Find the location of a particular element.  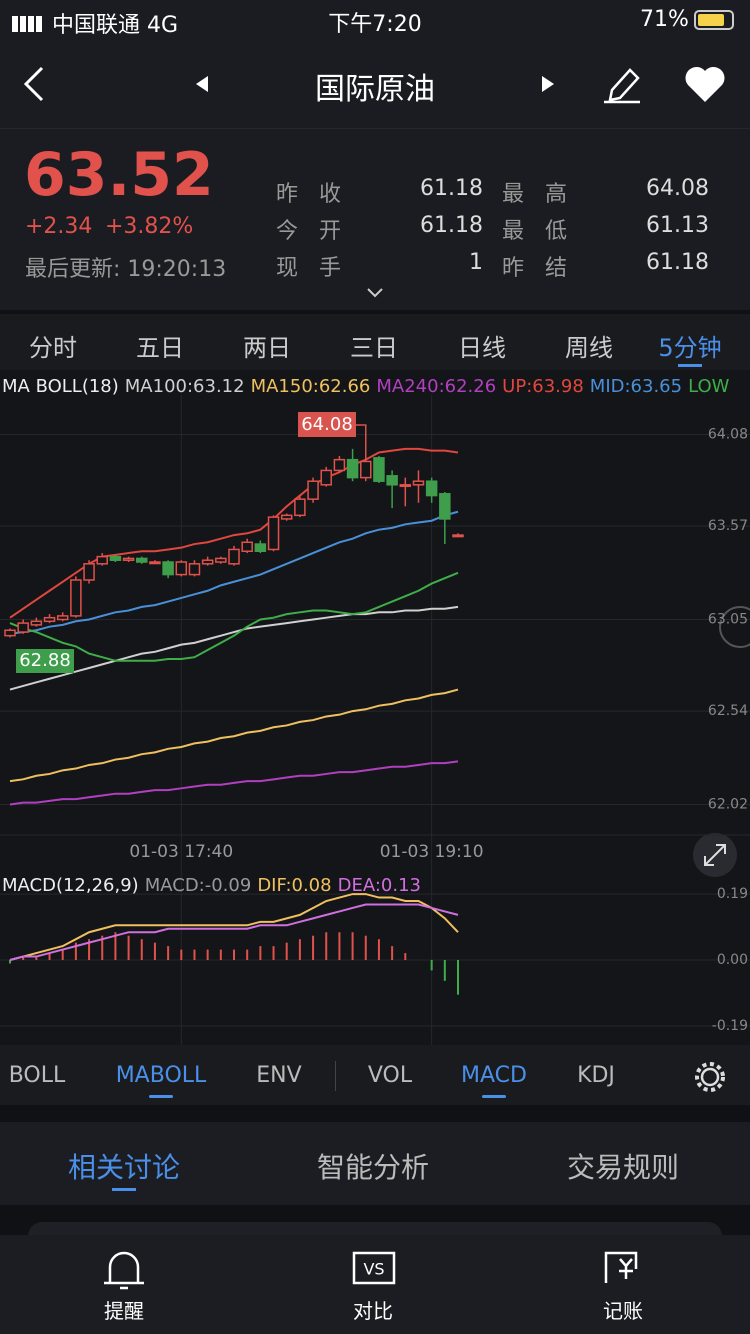

content-tab: 智能分析 is located at coordinates (372, 1167).